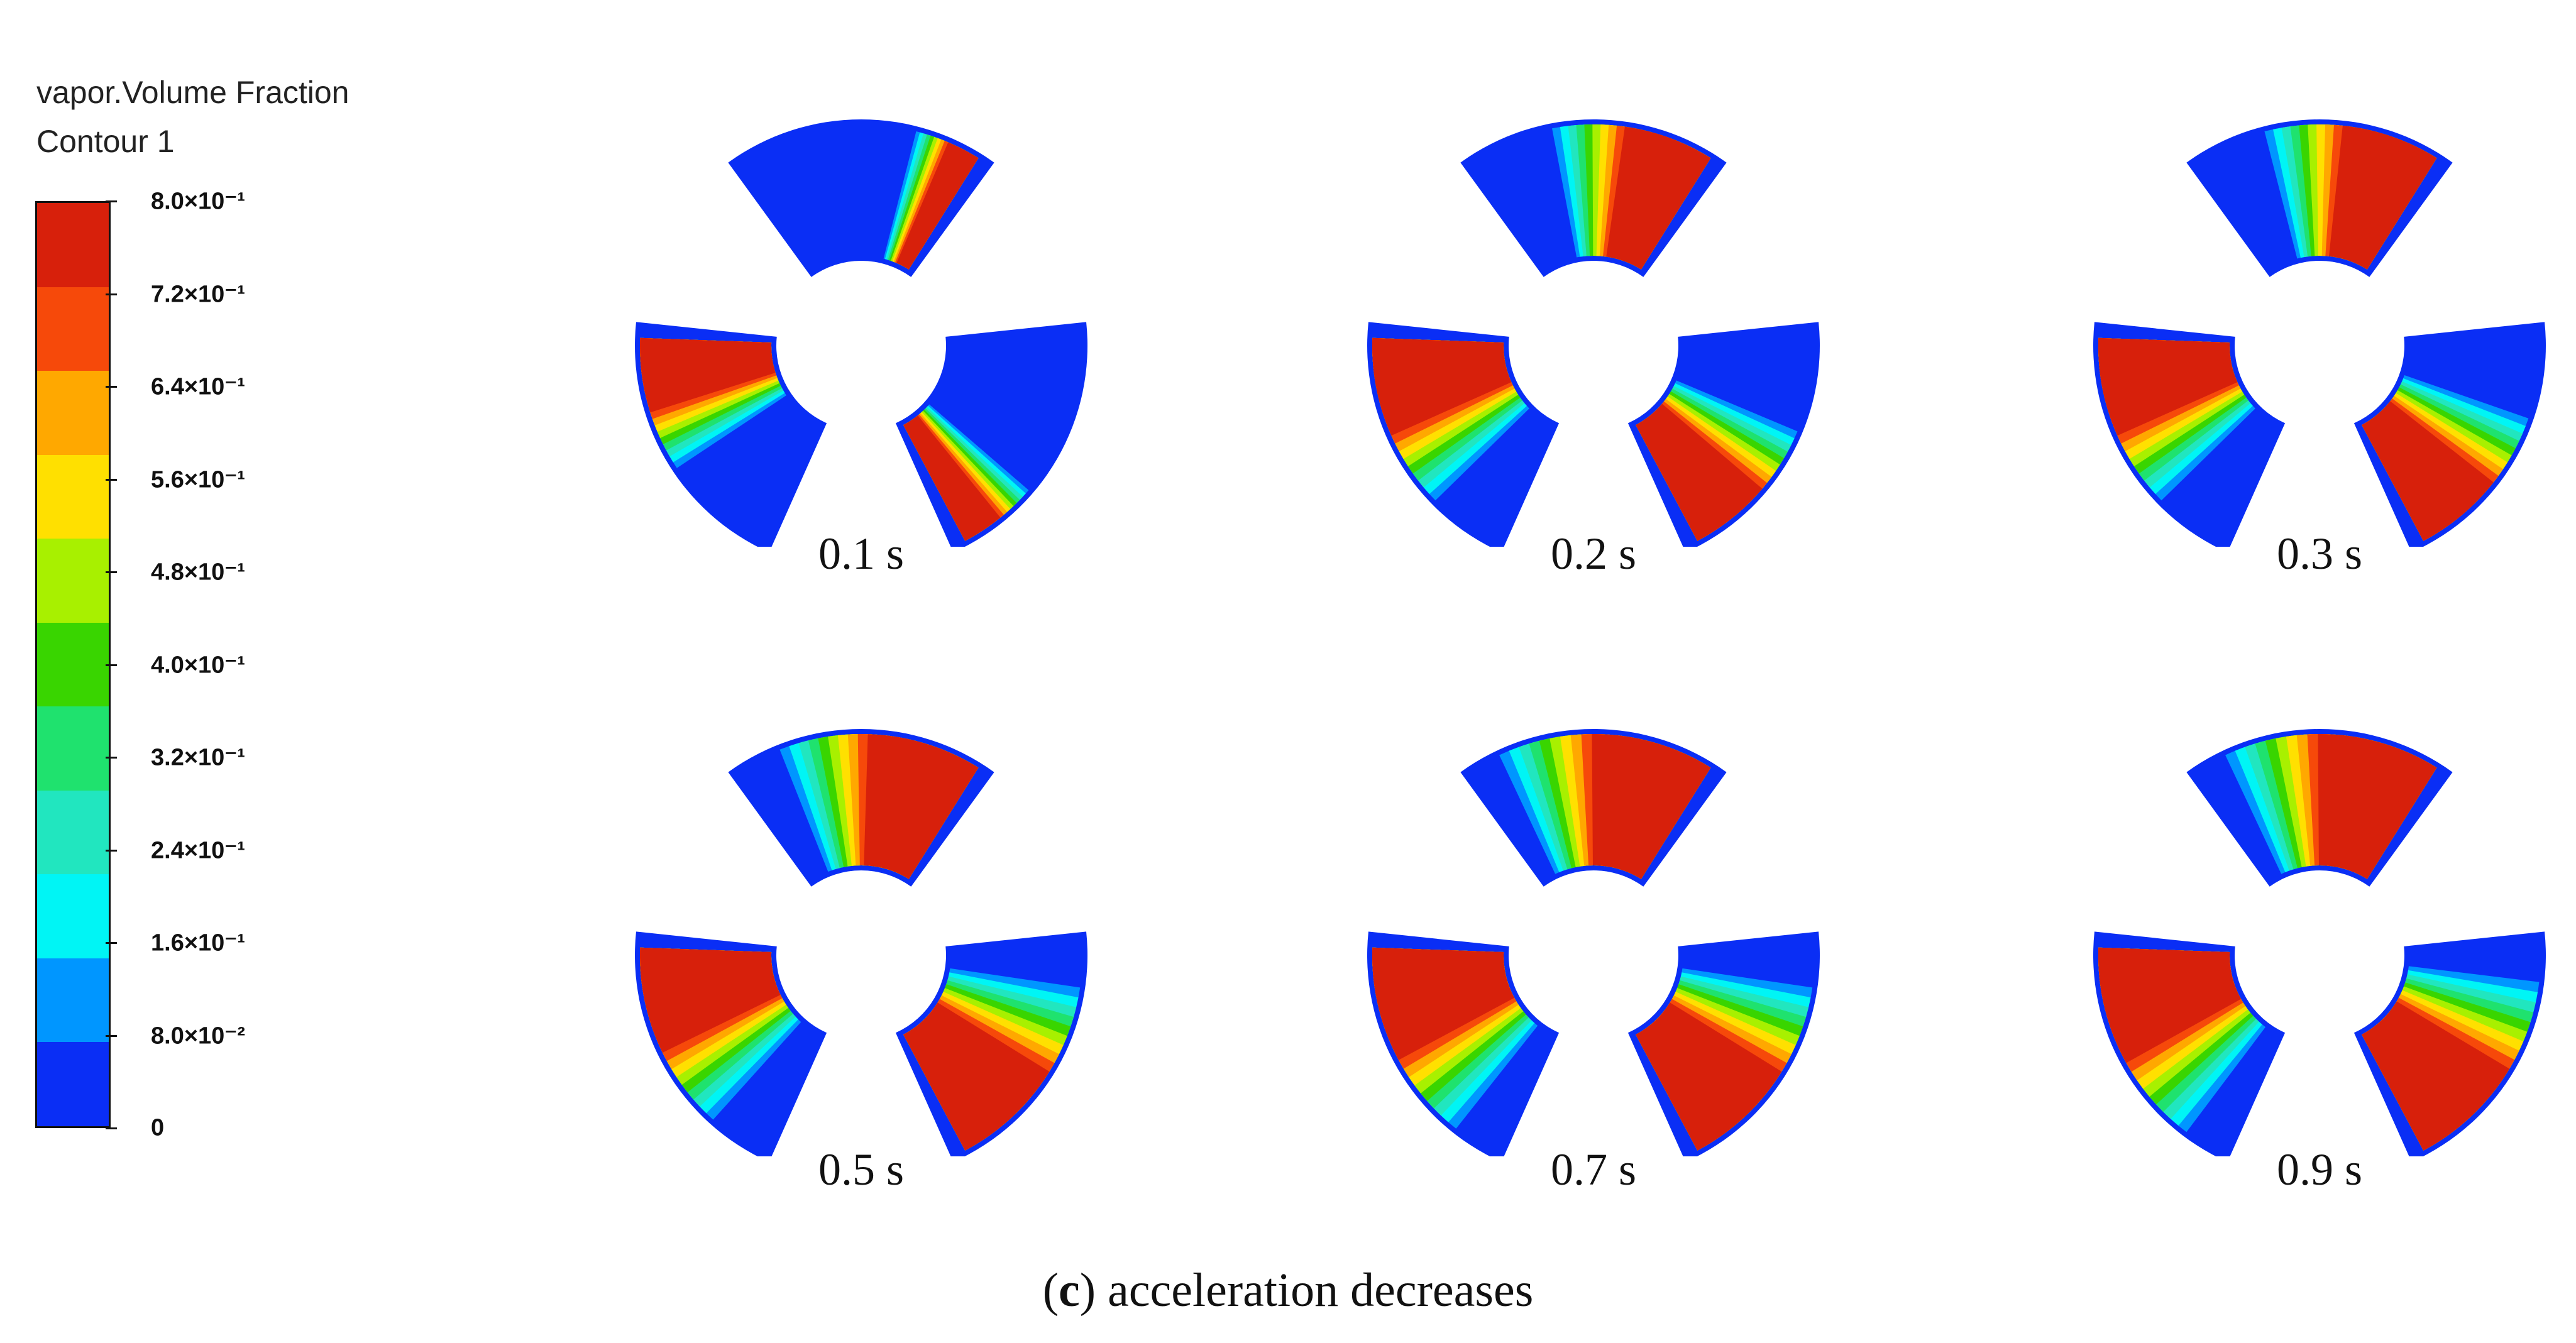 This screenshot has height=1343, width=2576. I want to click on tick-label: 6.4×10⁻¹, so click(198, 386).